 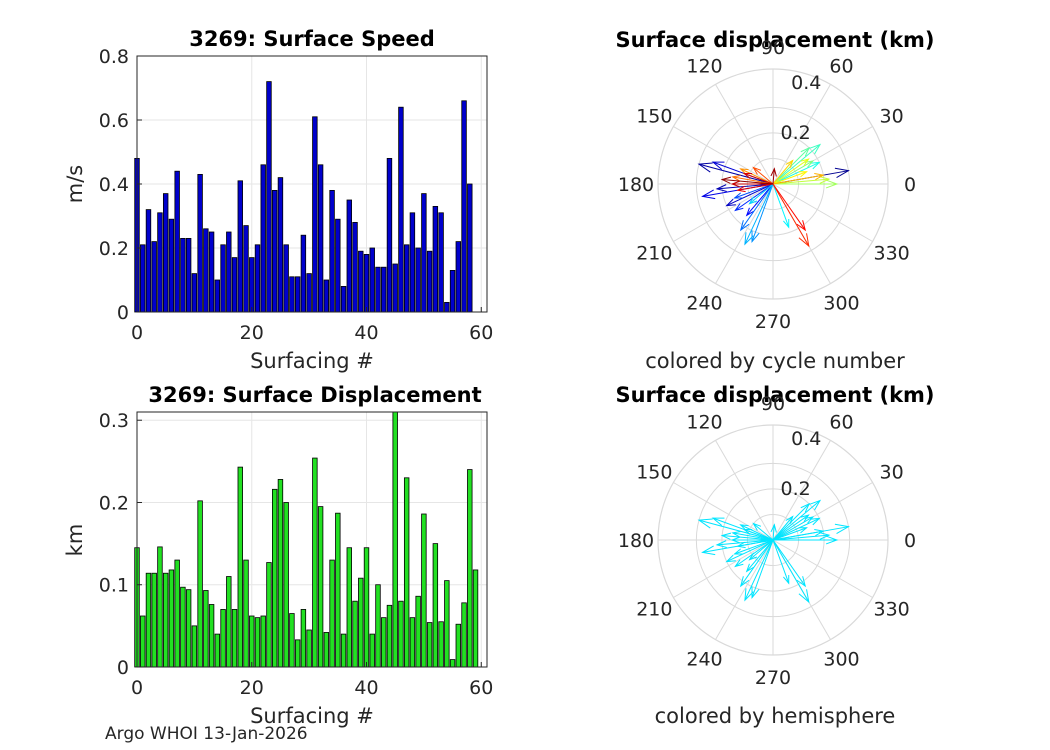 What do you see at coordinates (481, 688) in the screenshot?
I see `x-tick-label: 60` at bounding box center [481, 688].